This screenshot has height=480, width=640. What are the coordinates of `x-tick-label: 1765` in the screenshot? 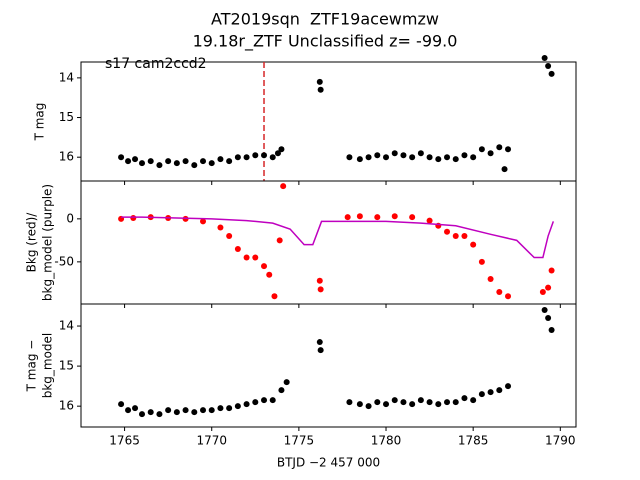 It's located at (124, 441).